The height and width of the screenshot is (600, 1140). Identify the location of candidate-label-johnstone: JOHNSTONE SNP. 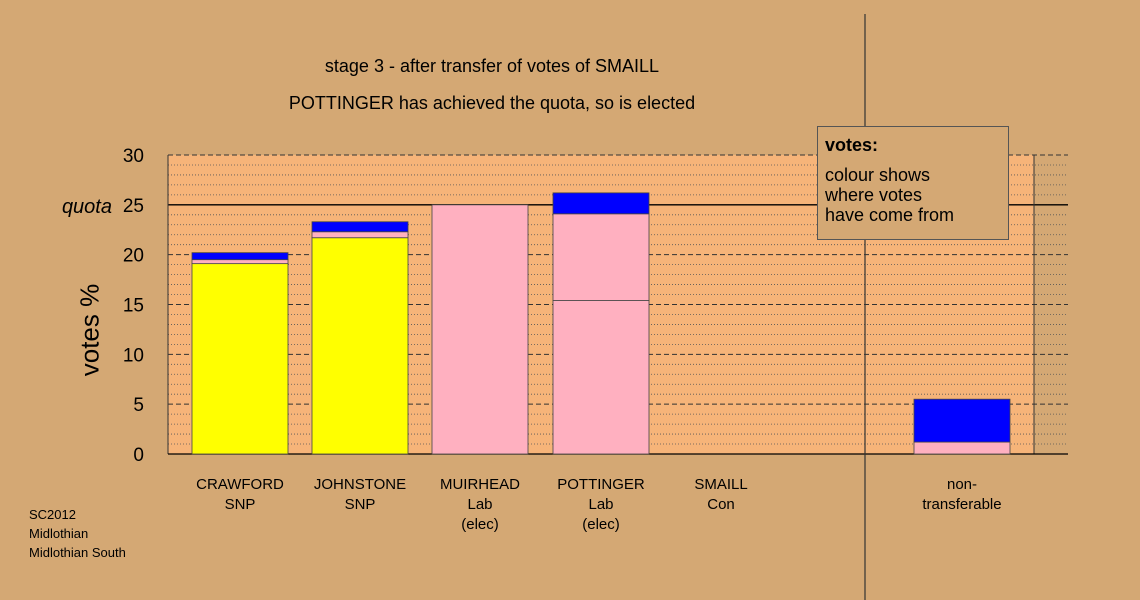
(360, 494).